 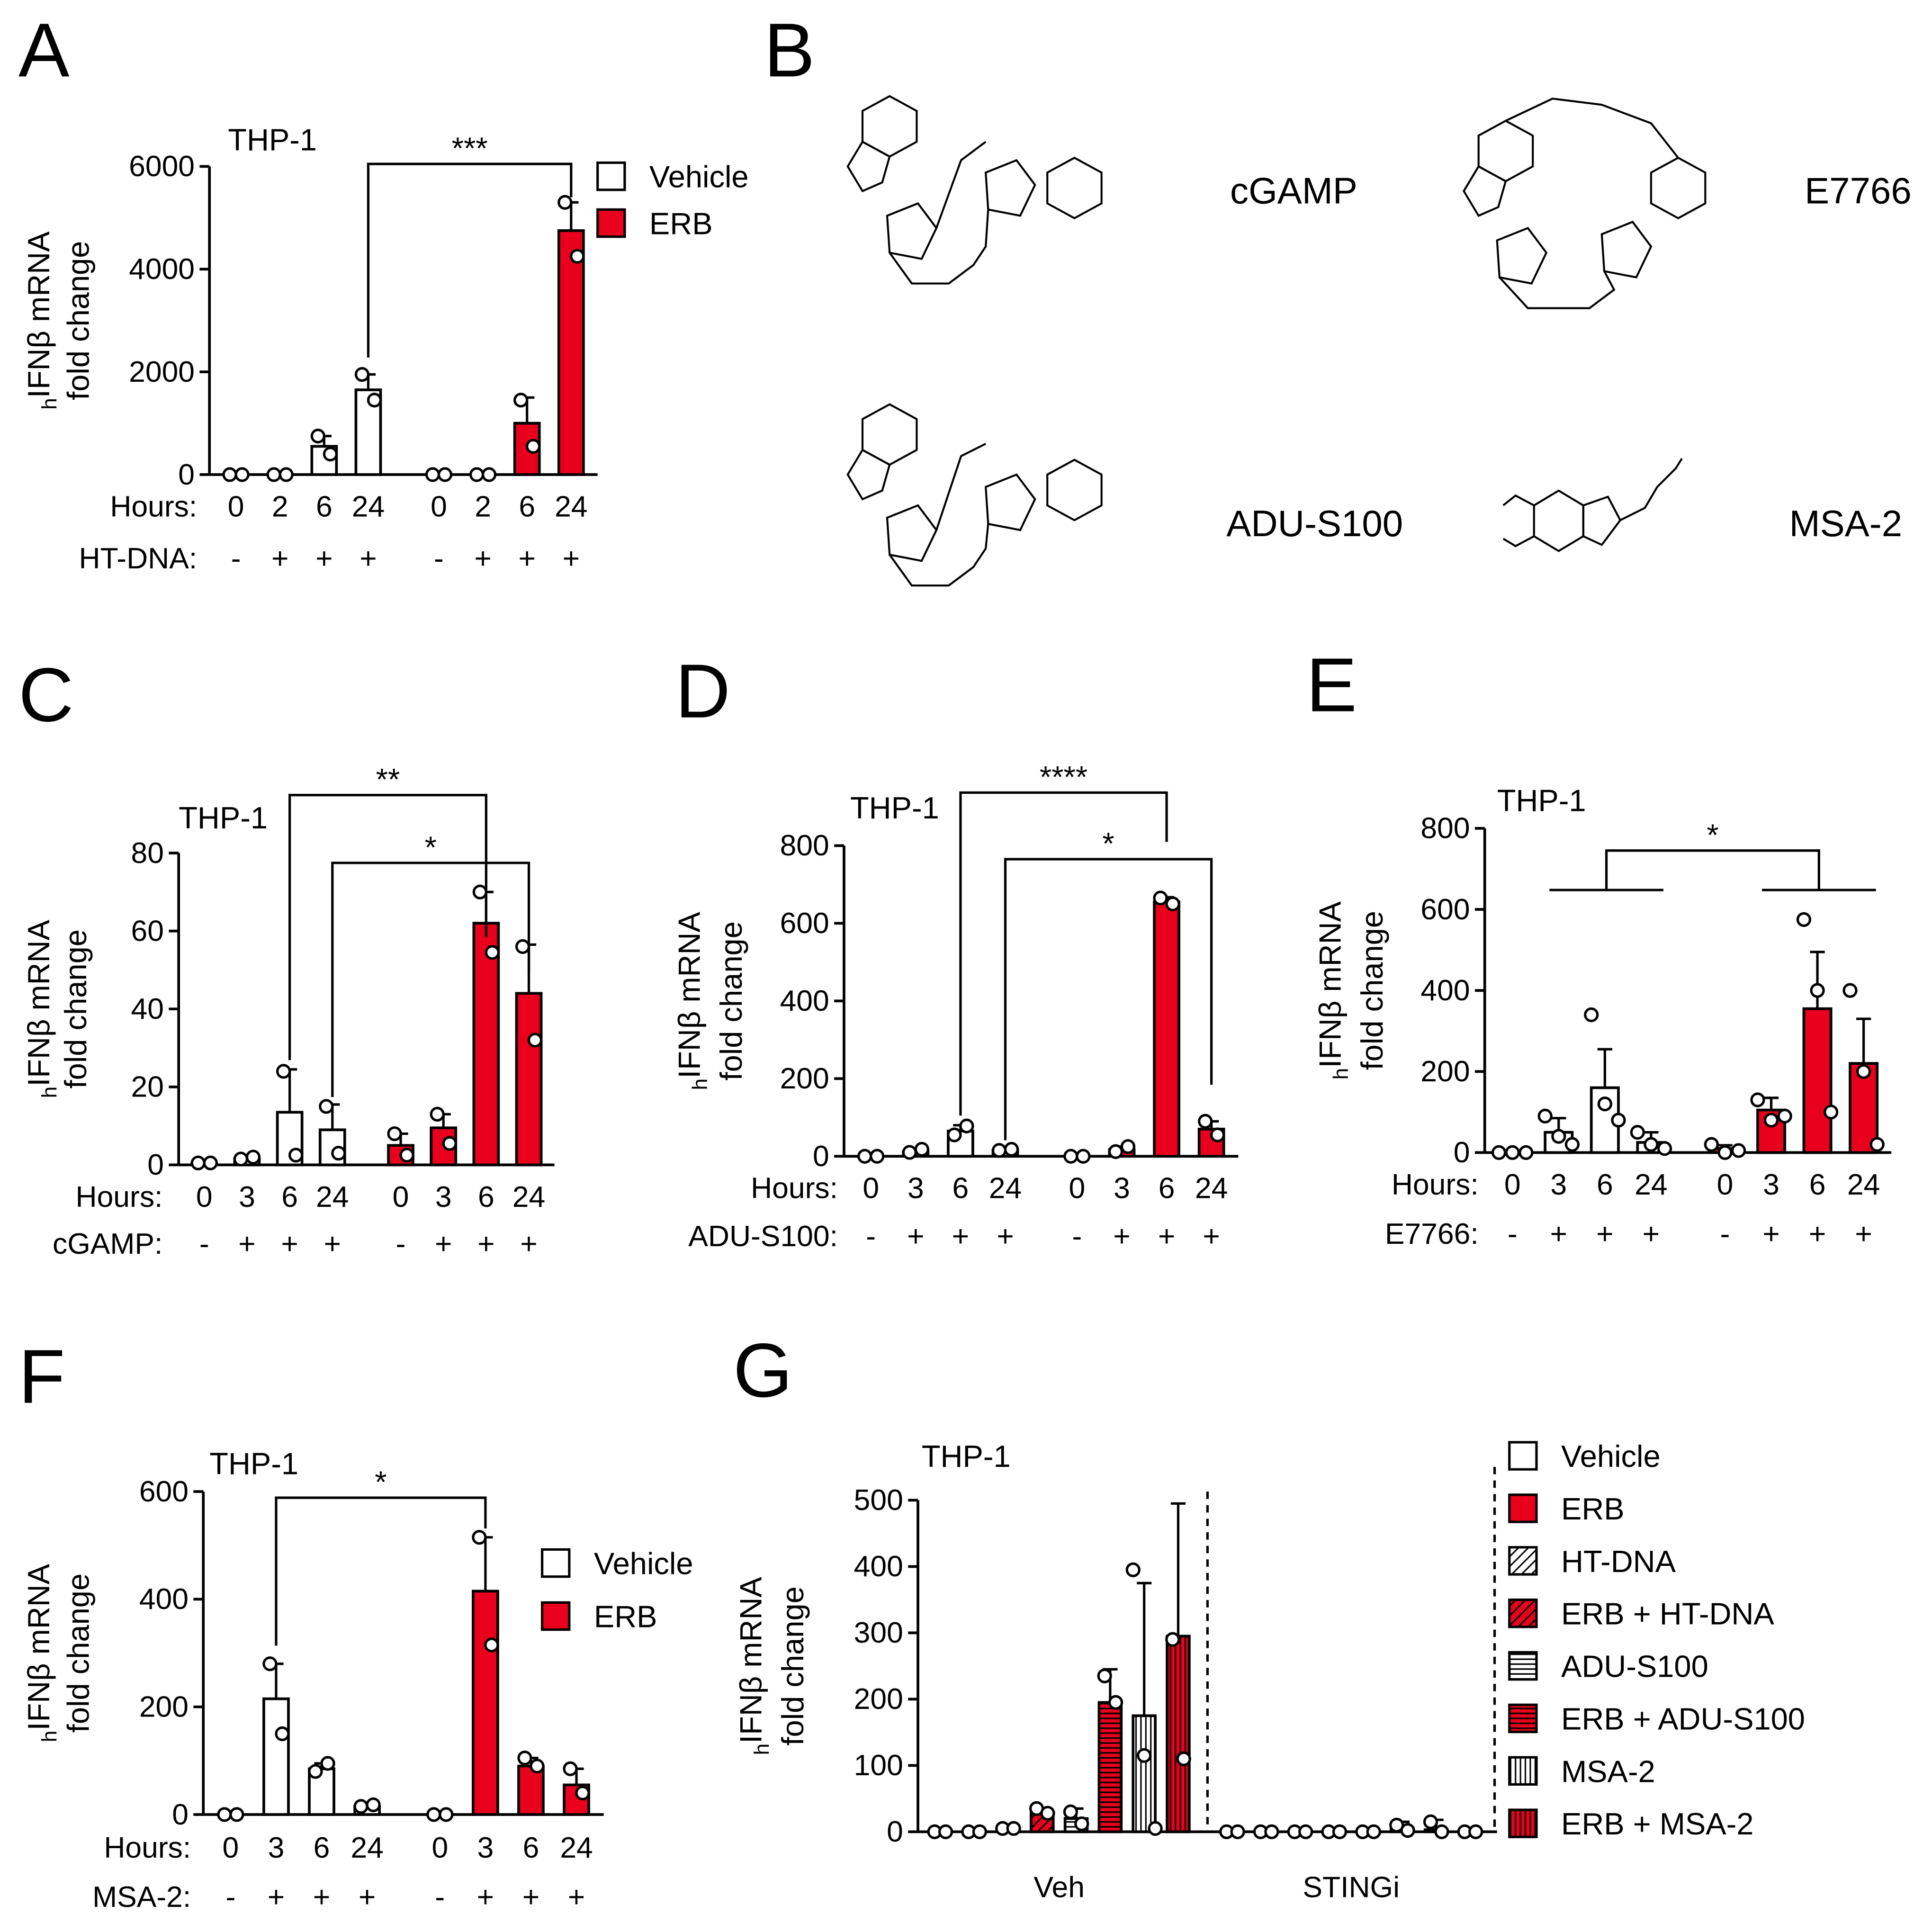 I want to click on legend-label: ERB + HT-DNA, so click(x=1668, y=1614).